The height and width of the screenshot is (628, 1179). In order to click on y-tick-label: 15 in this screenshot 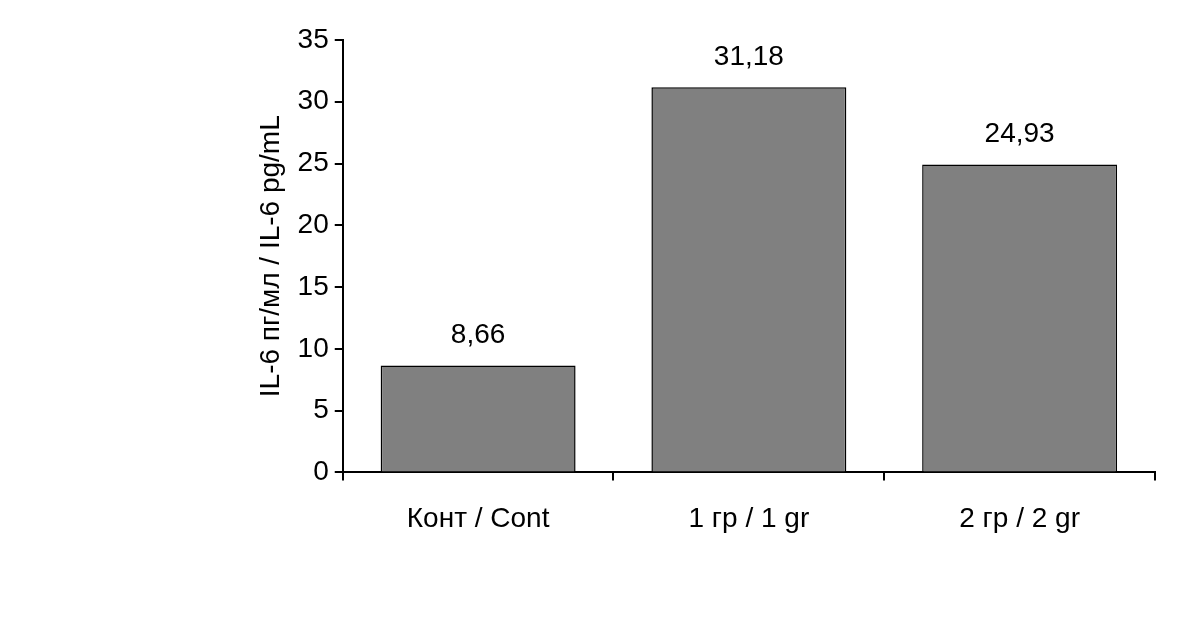, I will do `click(313, 285)`.